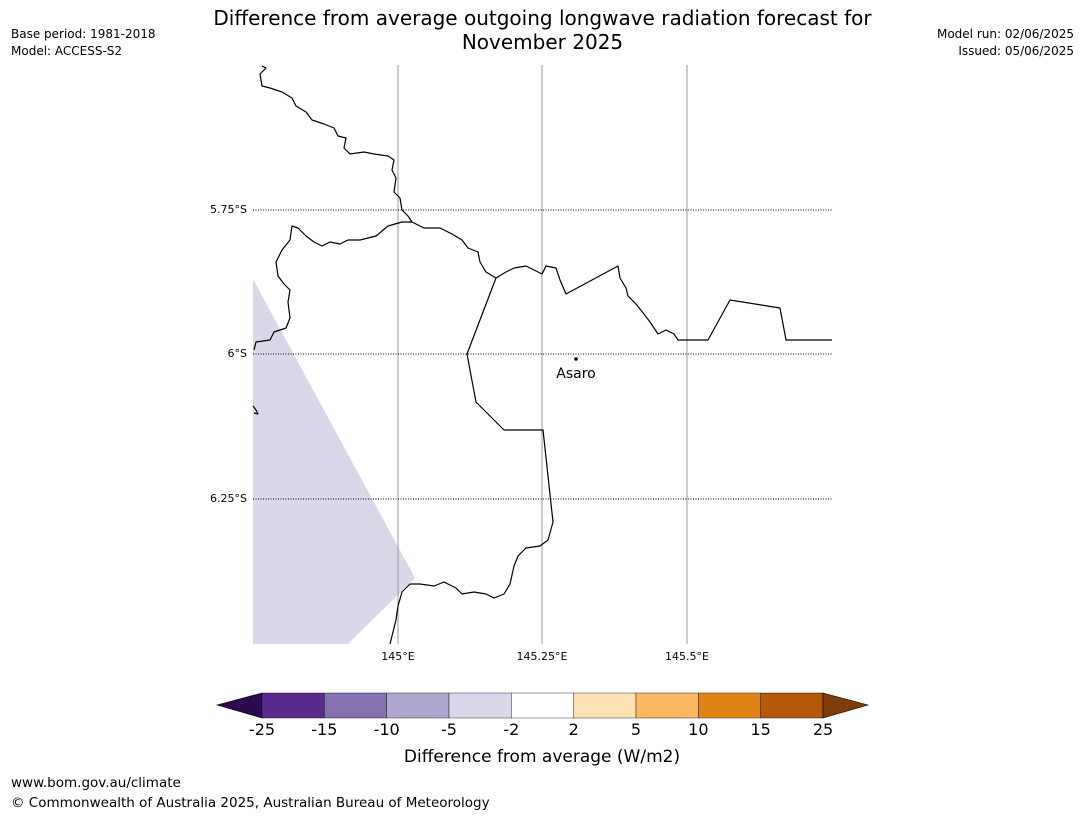  What do you see at coordinates (336, 144) in the screenshot?
I see `boundary-line-north` at bounding box center [336, 144].